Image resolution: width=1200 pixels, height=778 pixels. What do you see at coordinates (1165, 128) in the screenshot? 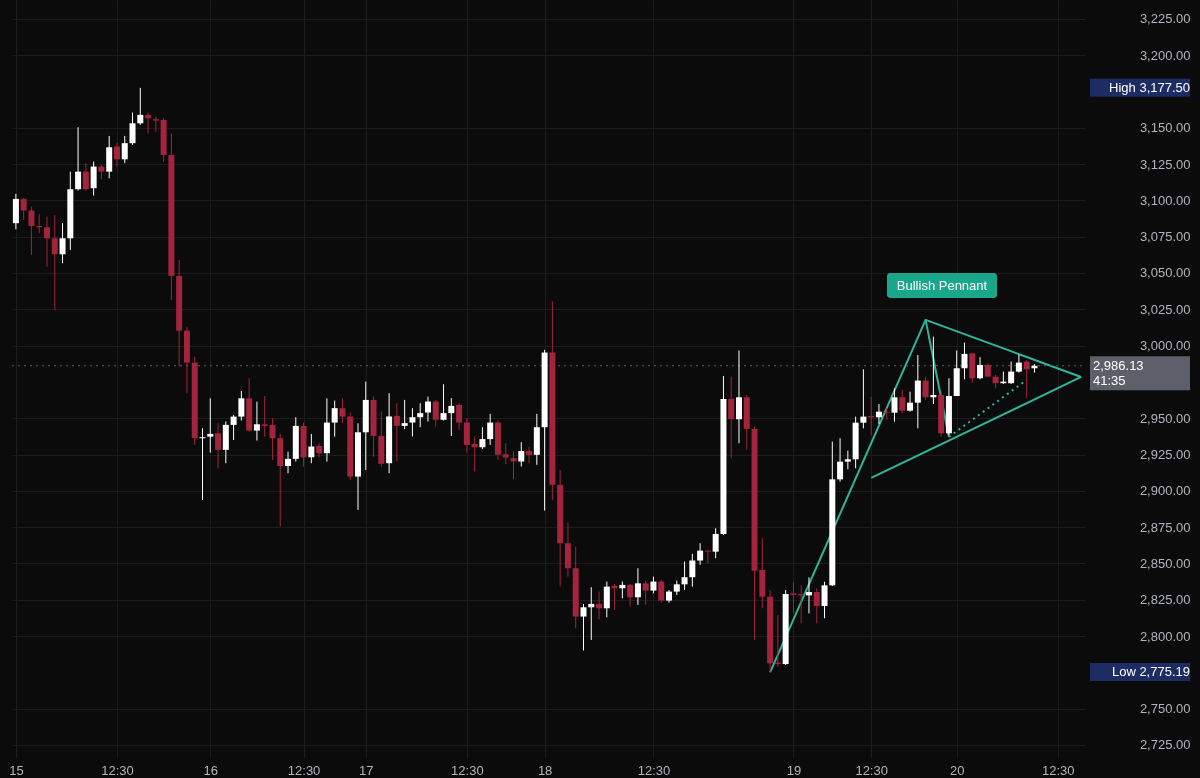
I see `y-tick-label: 3,150.00` at bounding box center [1165, 128].